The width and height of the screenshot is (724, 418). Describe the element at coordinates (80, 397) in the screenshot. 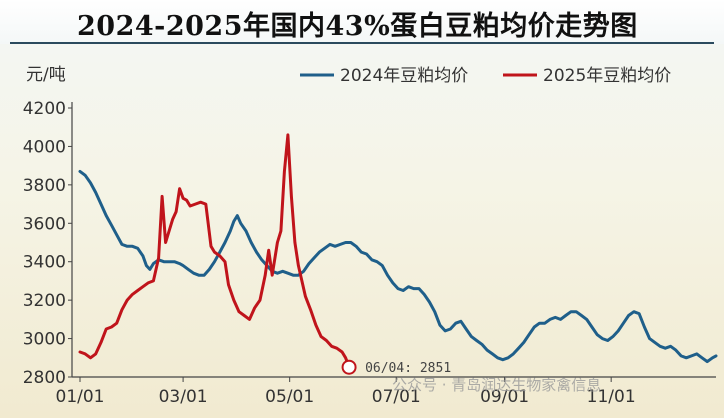

I see `x-tick-label: 01/01` at that location.